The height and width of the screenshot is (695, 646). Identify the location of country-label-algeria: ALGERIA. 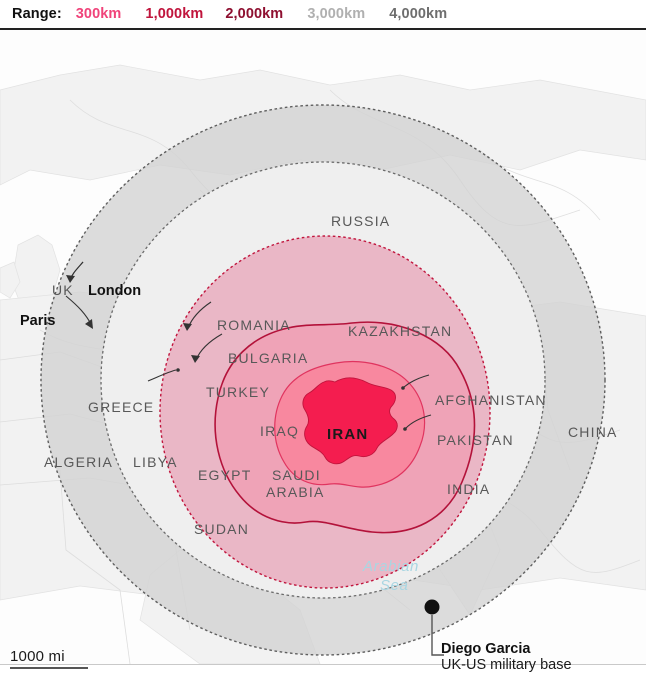
(78, 462).